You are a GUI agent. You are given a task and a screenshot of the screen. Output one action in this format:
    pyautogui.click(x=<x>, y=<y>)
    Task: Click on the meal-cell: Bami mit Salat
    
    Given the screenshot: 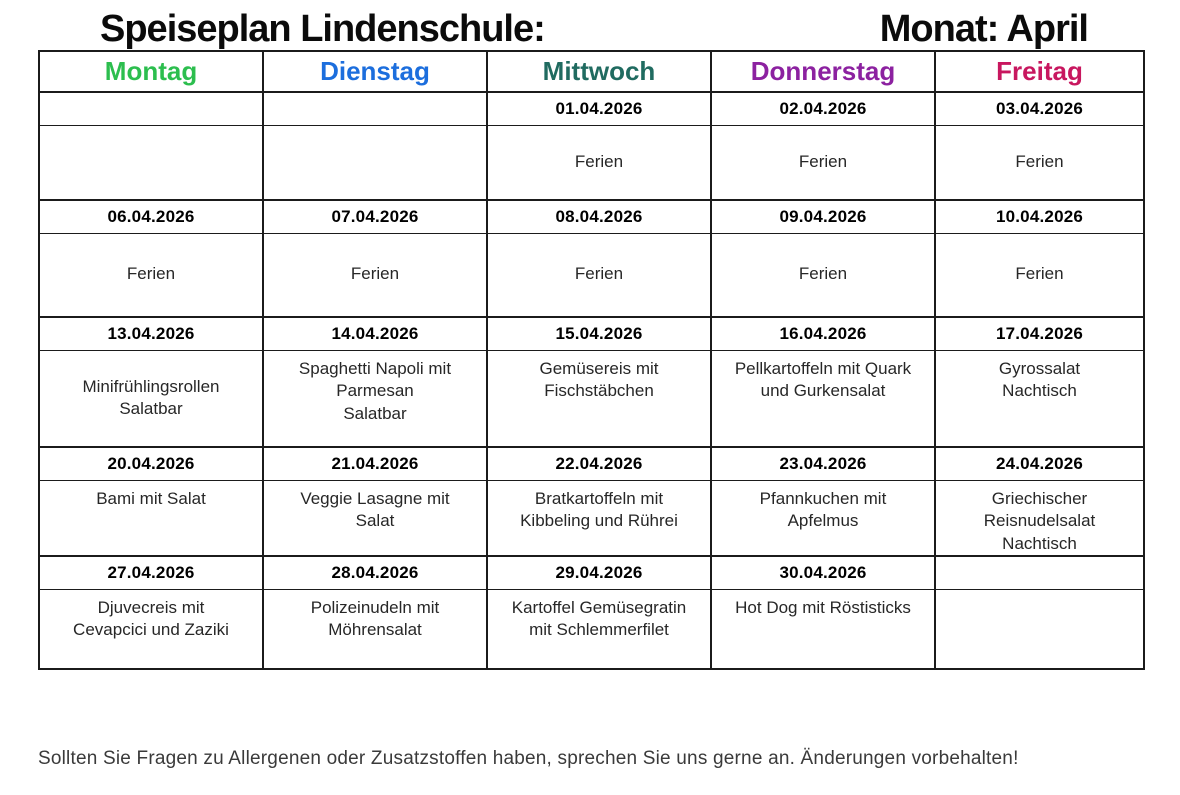 What is the action you would take?
    pyautogui.click(x=151, y=518)
    